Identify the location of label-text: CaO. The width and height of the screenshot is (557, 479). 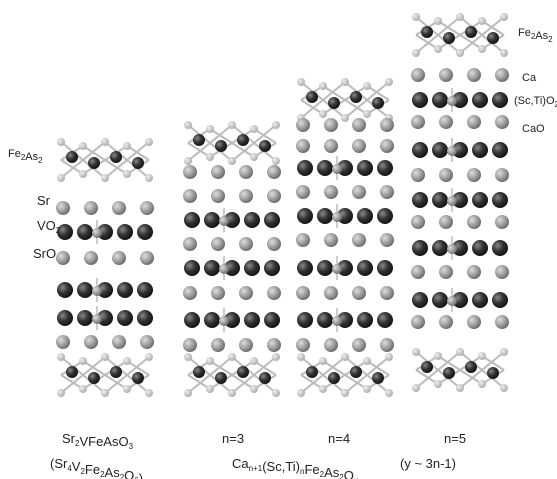
(533, 129).